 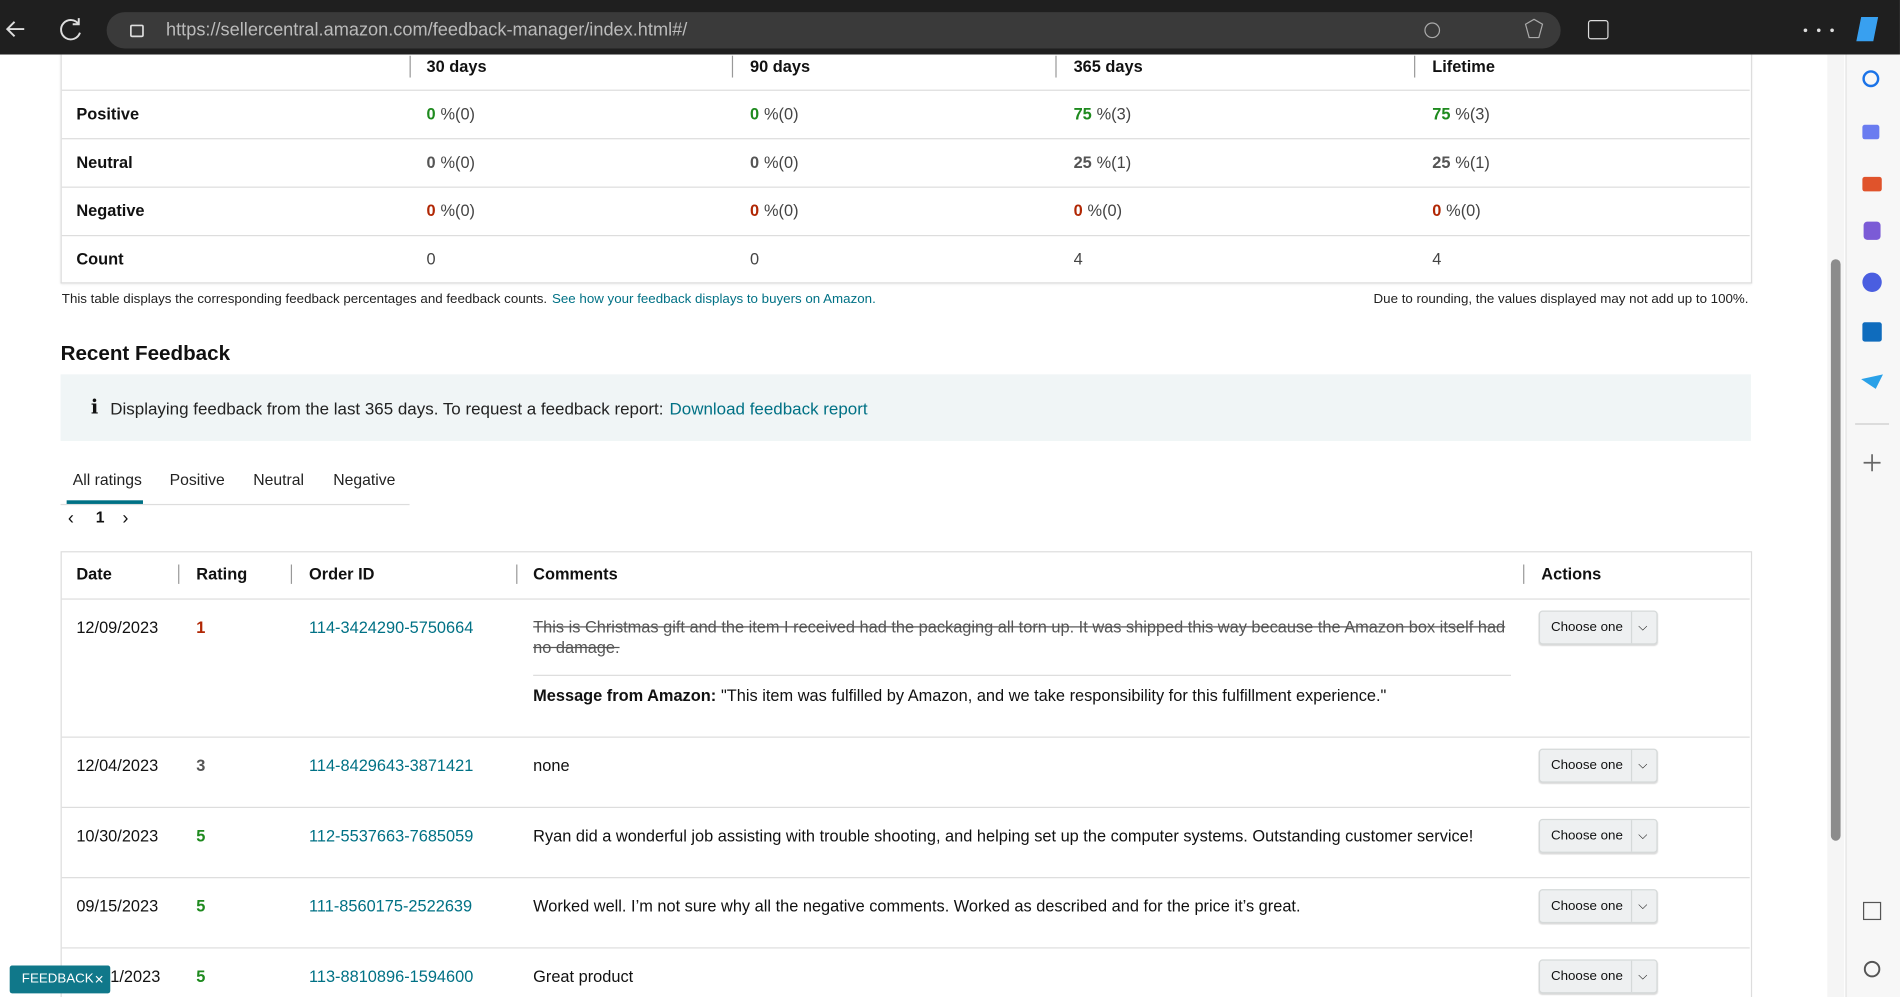 I want to click on comment: none, so click(x=551, y=765).